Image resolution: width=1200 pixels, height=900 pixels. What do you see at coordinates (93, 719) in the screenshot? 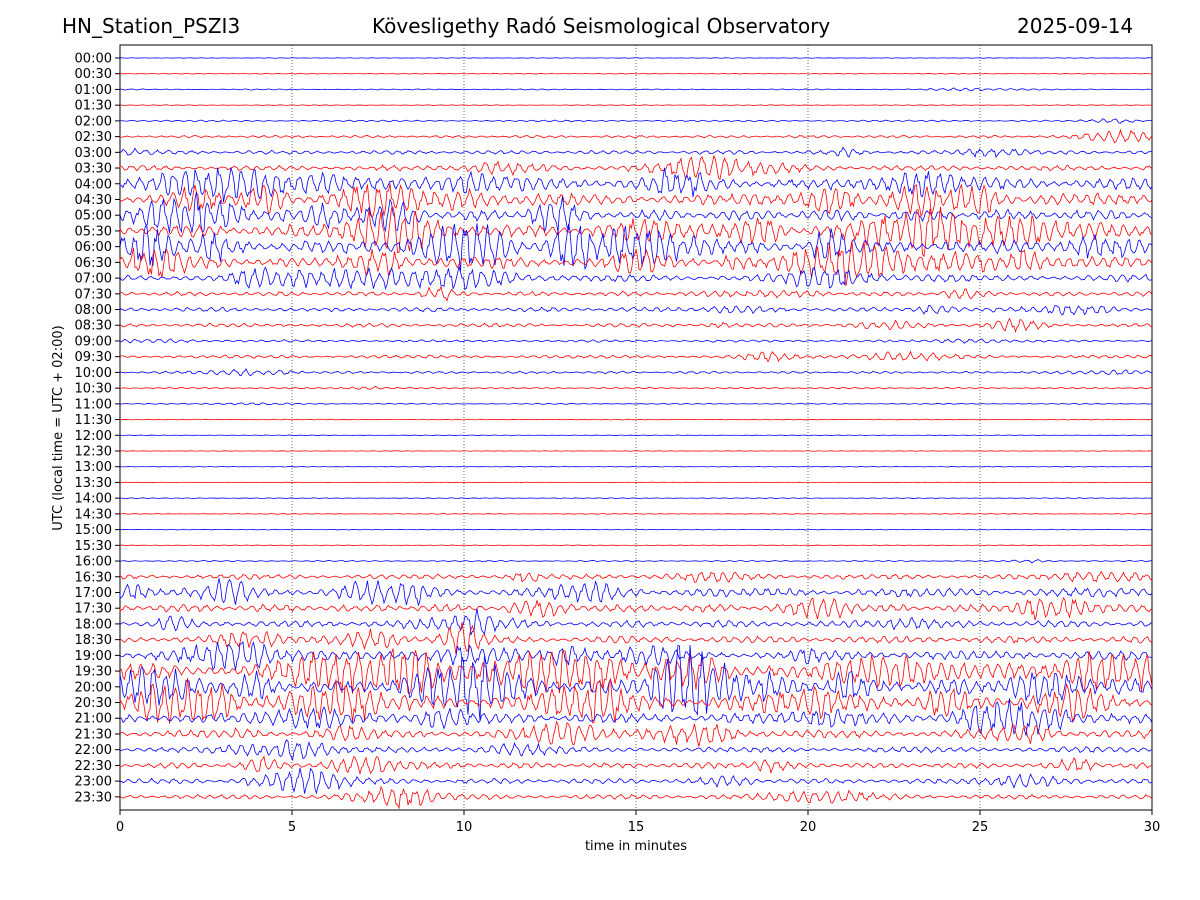
I see `y-tick-label: 21:00` at bounding box center [93, 719].